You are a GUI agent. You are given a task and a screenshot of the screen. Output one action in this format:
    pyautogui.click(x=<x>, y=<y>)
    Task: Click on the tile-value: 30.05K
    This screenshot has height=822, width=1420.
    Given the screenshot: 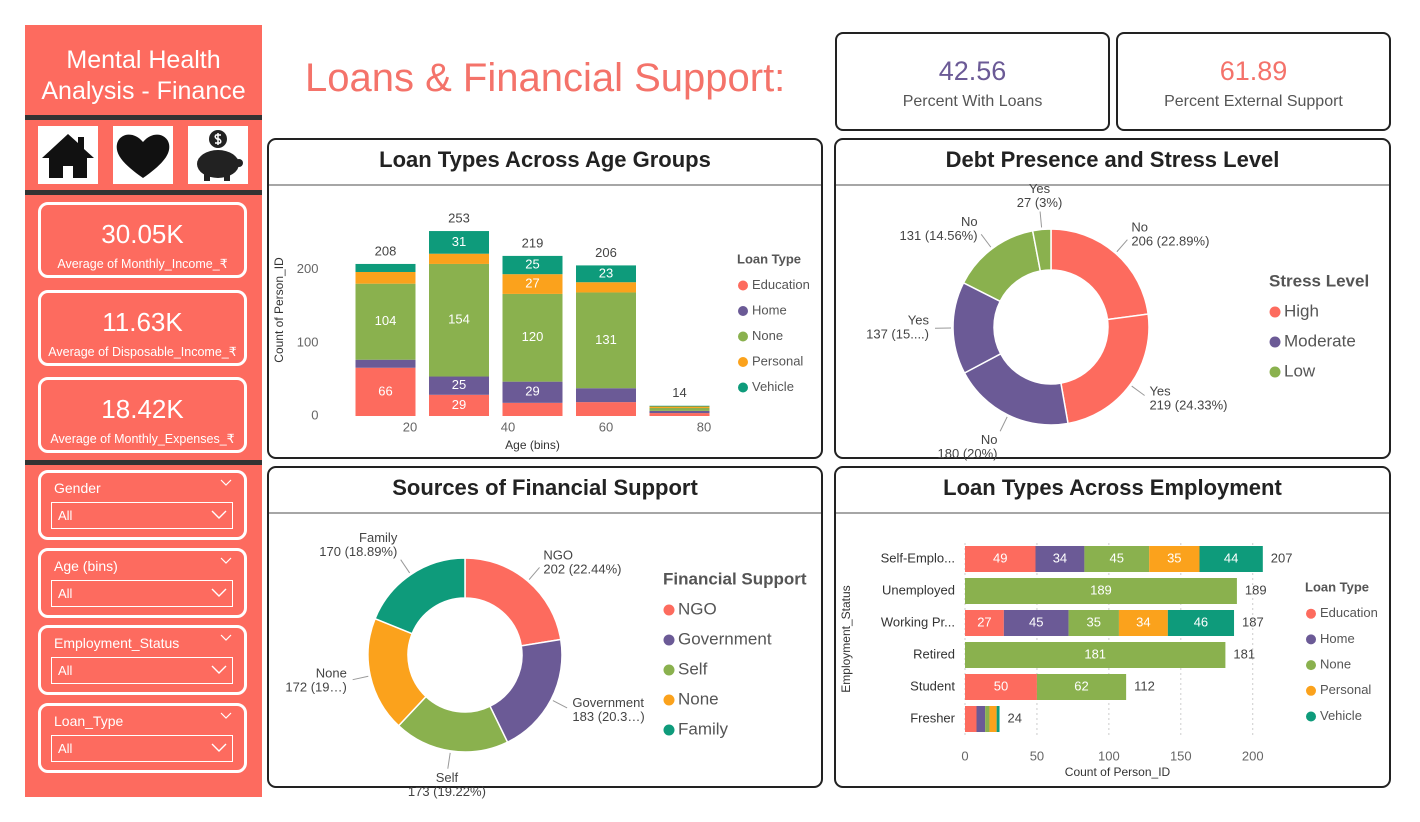 What is the action you would take?
    pyautogui.click(x=142, y=234)
    